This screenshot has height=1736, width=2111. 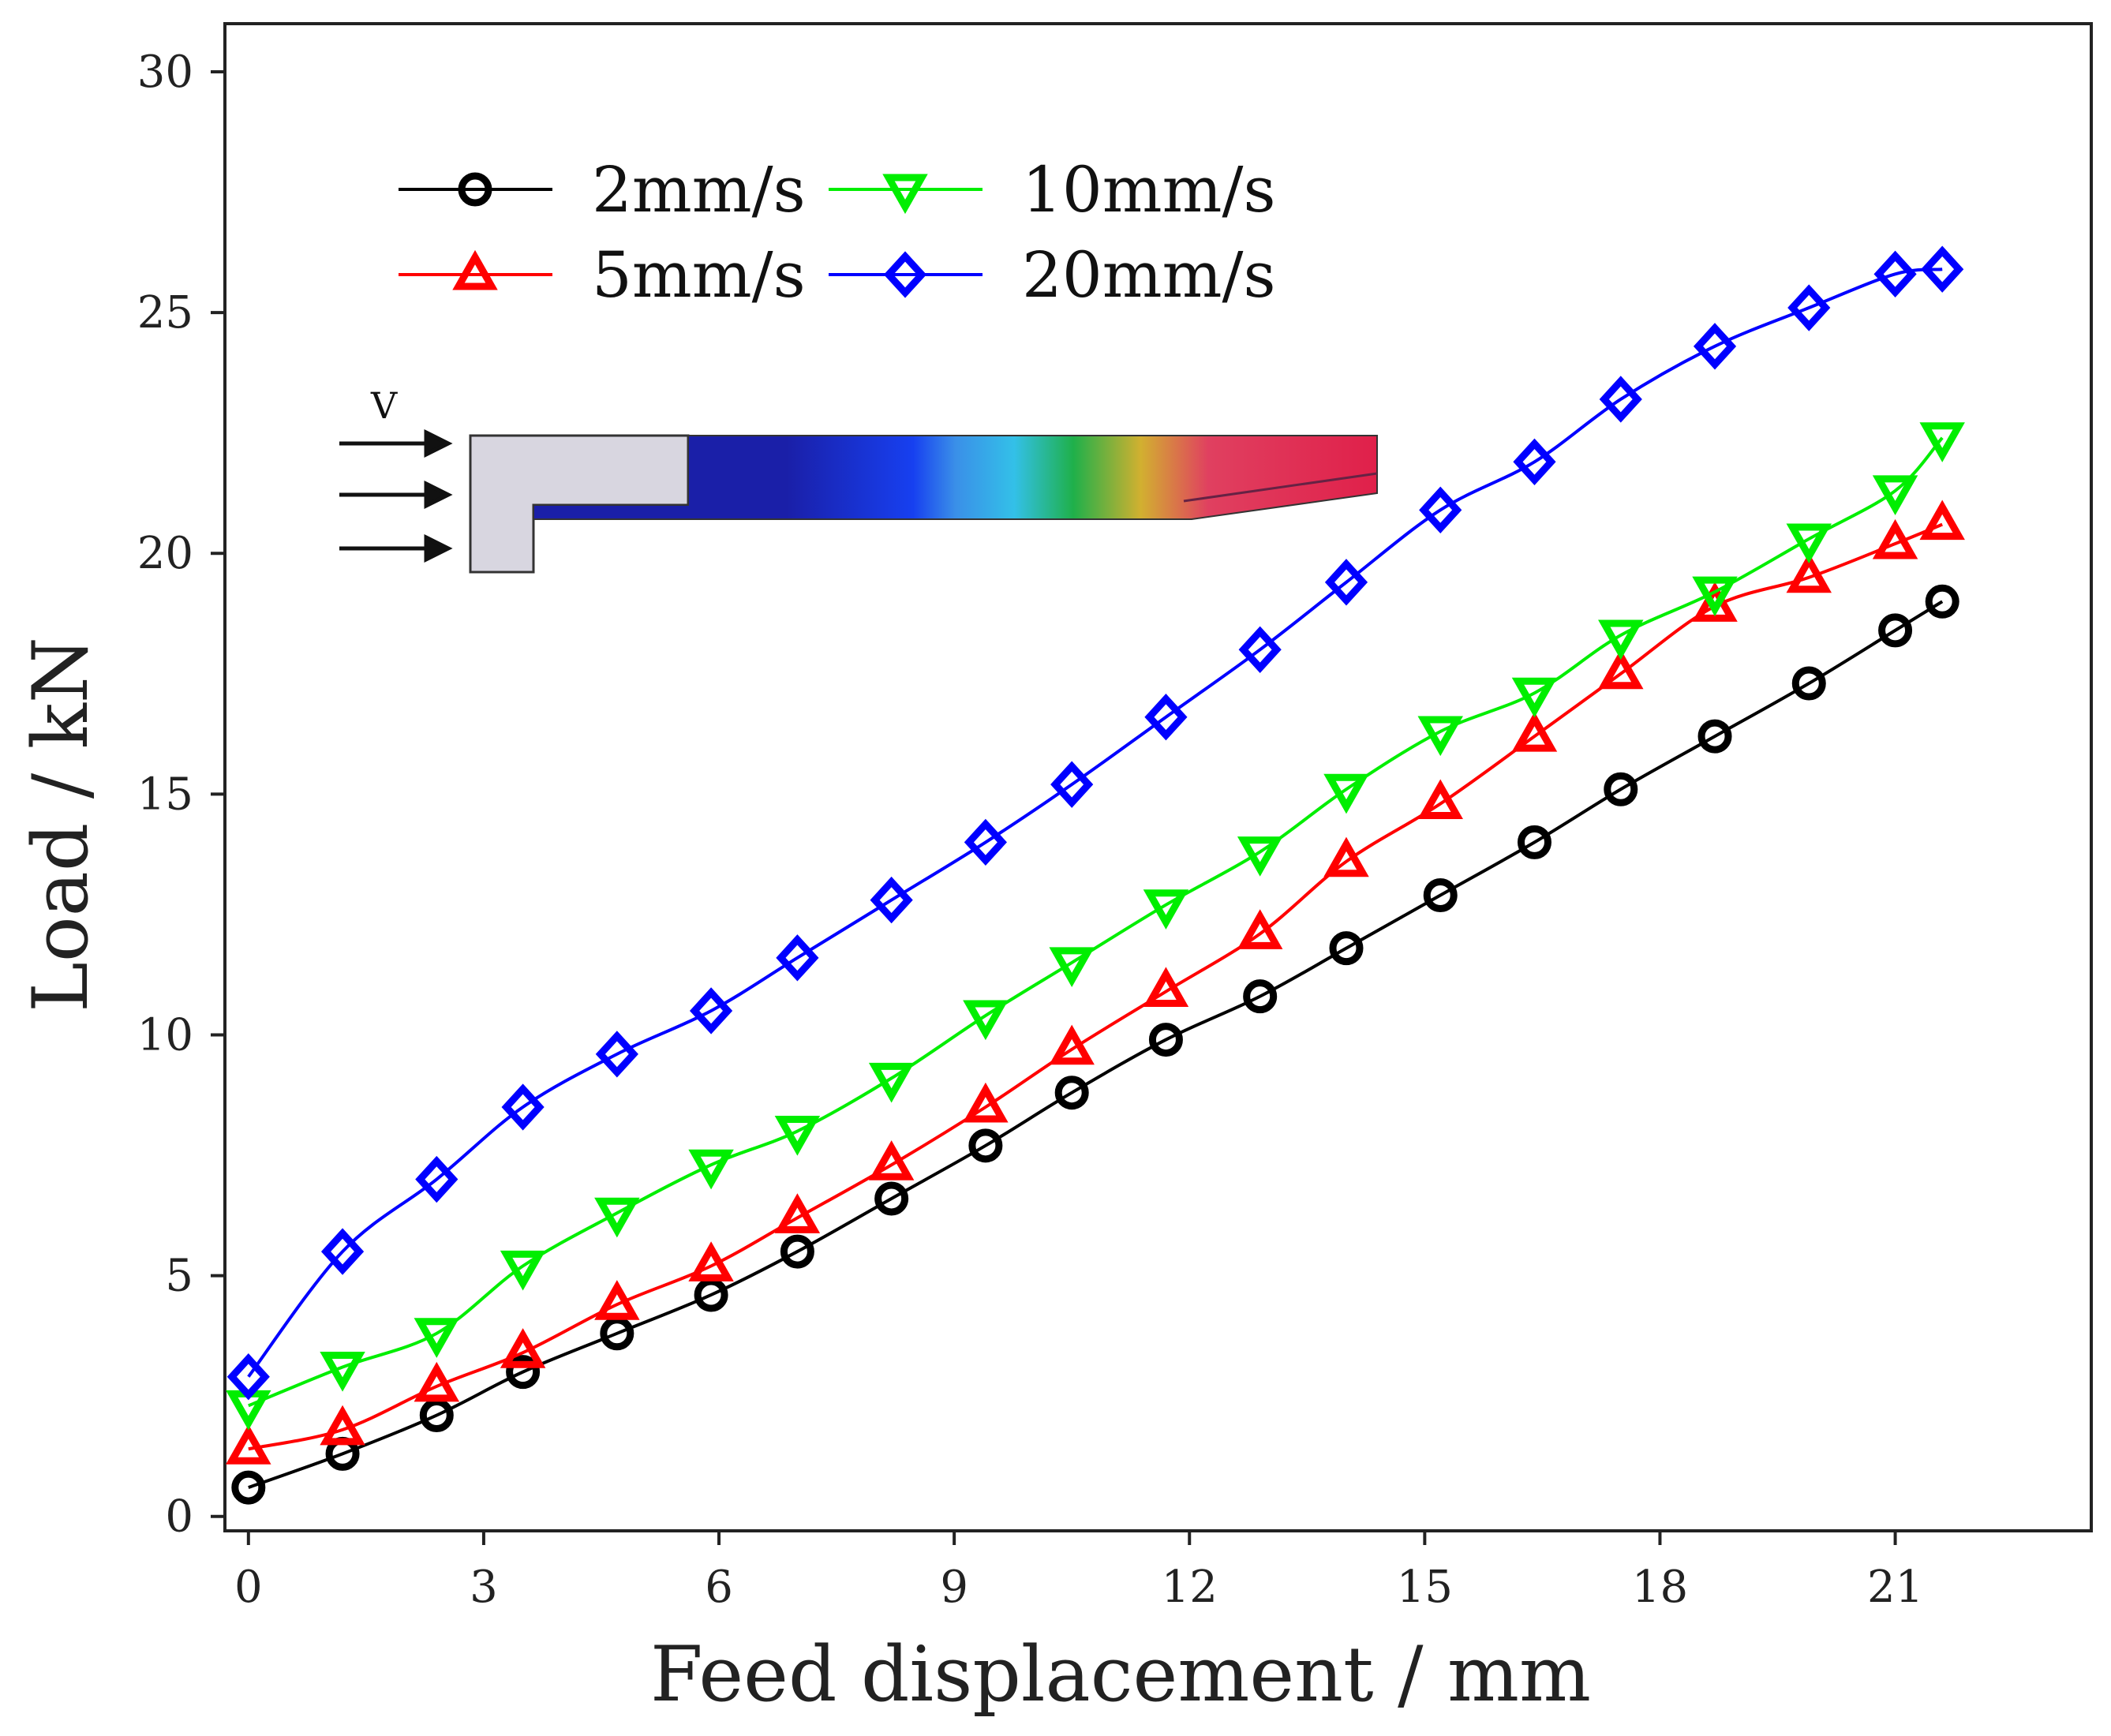 What do you see at coordinates (954, 1587) in the screenshot?
I see `x-tick-label: 9` at bounding box center [954, 1587].